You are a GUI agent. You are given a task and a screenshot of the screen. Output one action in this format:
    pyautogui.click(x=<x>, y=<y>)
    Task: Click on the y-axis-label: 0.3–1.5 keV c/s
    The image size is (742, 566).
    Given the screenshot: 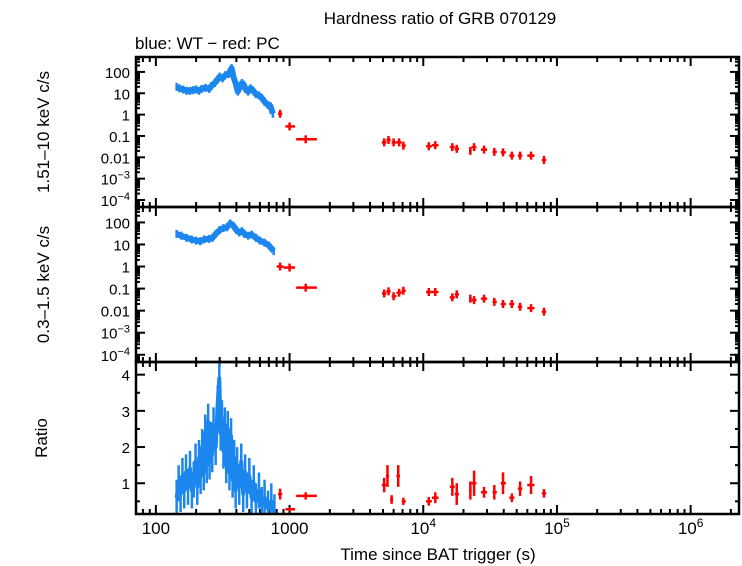 What is the action you would take?
    pyautogui.click(x=43, y=284)
    